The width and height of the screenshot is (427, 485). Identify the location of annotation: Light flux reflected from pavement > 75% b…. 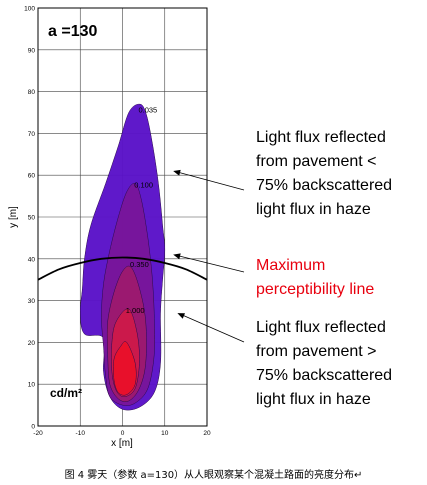
(284, 360).